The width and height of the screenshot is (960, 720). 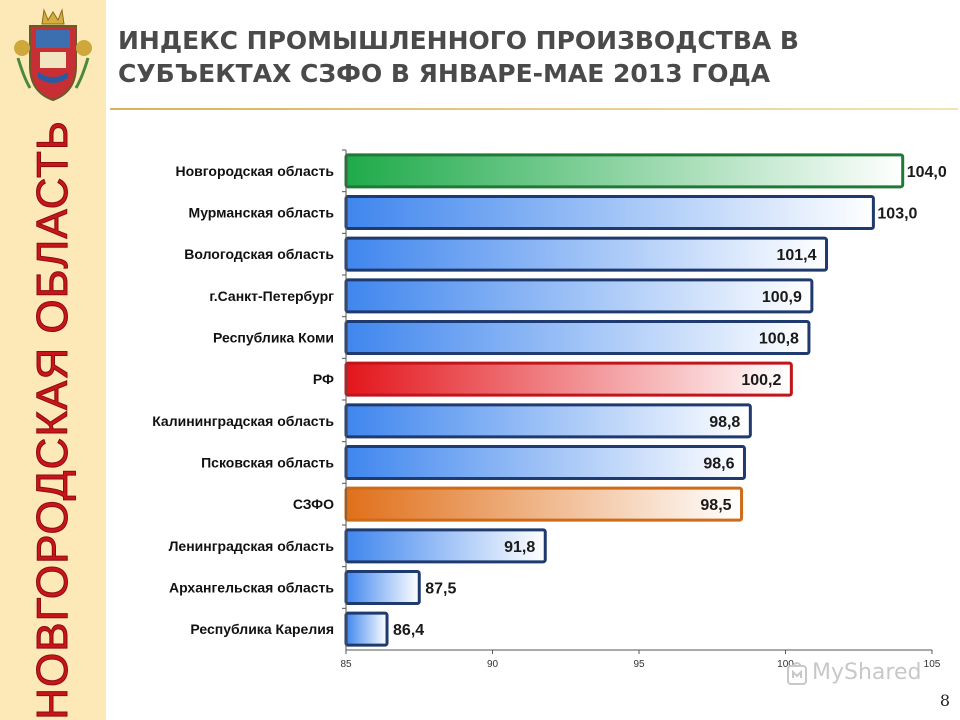 What do you see at coordinates (259, 254) in the screenshot?
I see `category-label: Вологодская область` at bounding box center [259, 254].